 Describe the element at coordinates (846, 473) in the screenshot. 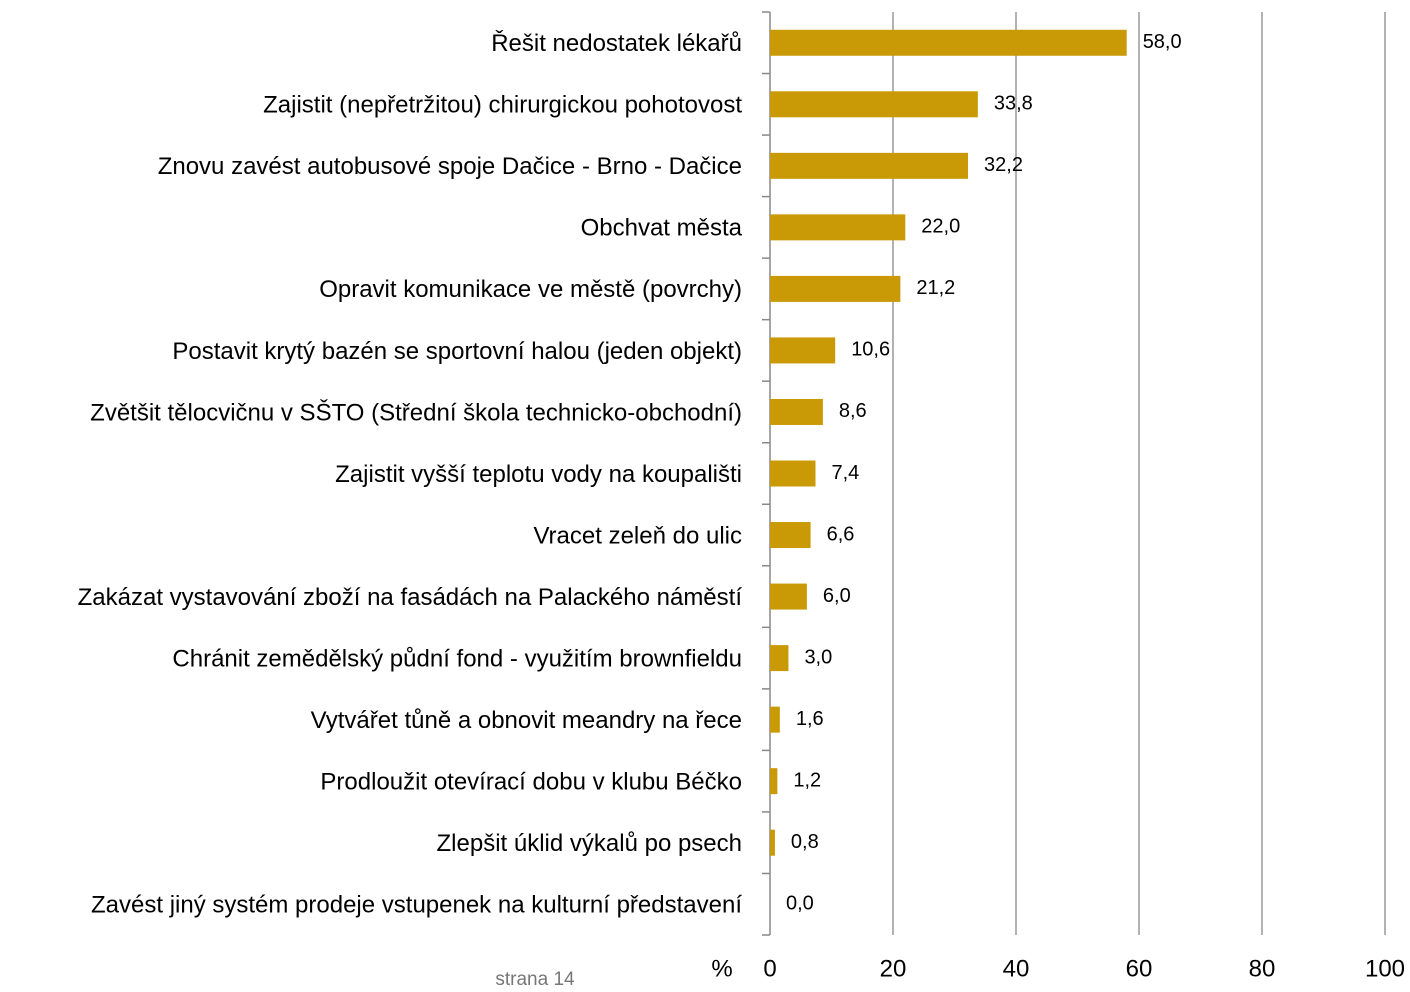

I see `data-label: 7,4` at that location.